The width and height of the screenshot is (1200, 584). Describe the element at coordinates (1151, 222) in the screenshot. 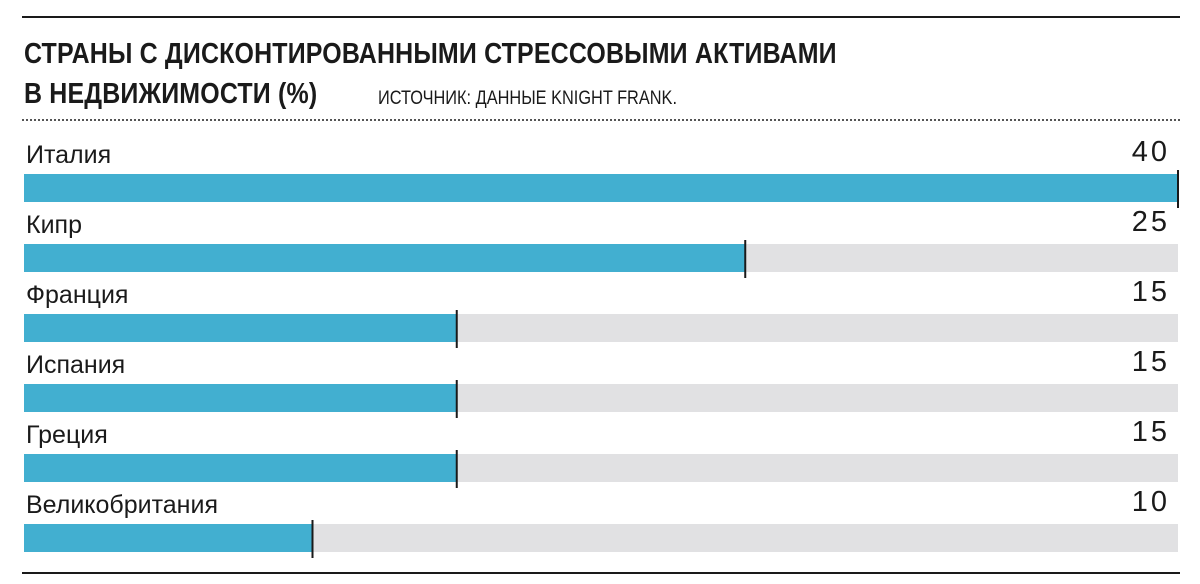

I see `value-label: 25` at that location.